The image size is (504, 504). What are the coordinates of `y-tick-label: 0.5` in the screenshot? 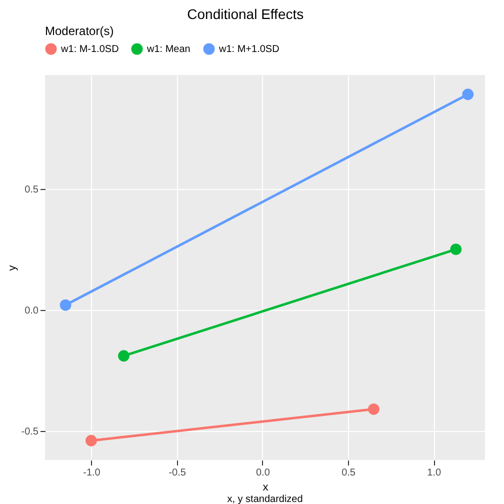 It's located at (31, 190).